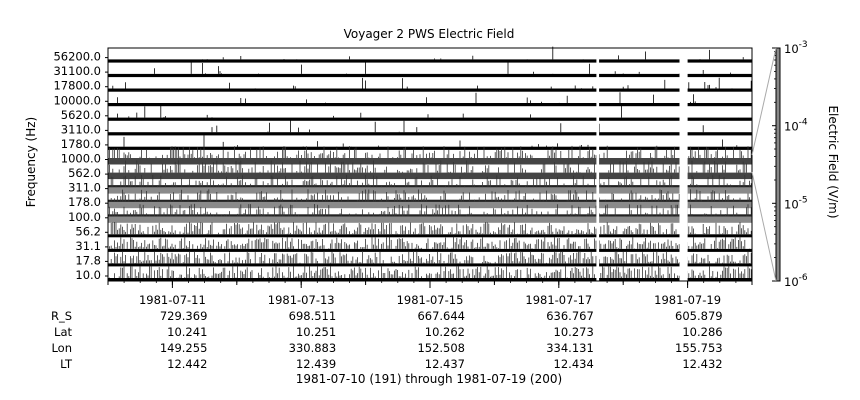 Image resolution: width=860 pixels, height=400 pixels. I want to click on frequency-tick-label: 56200.0, so click(77, 57).